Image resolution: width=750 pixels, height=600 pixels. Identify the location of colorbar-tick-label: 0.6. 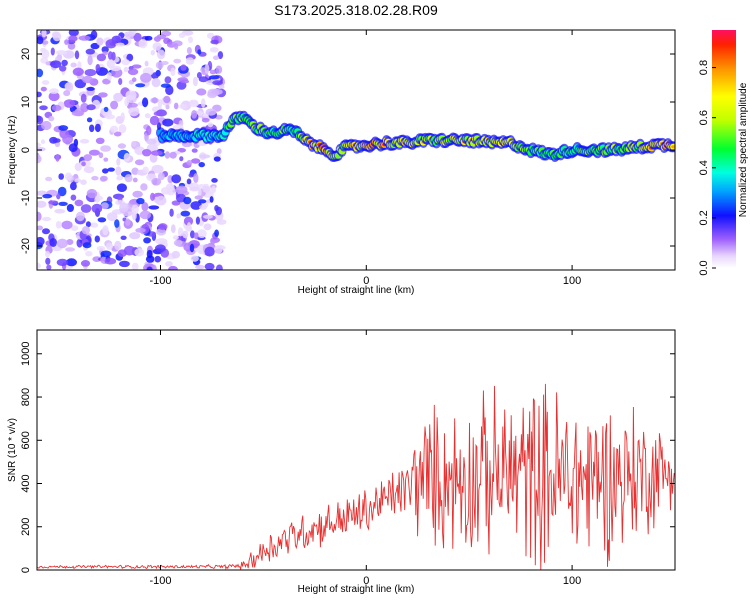
(704, 117).